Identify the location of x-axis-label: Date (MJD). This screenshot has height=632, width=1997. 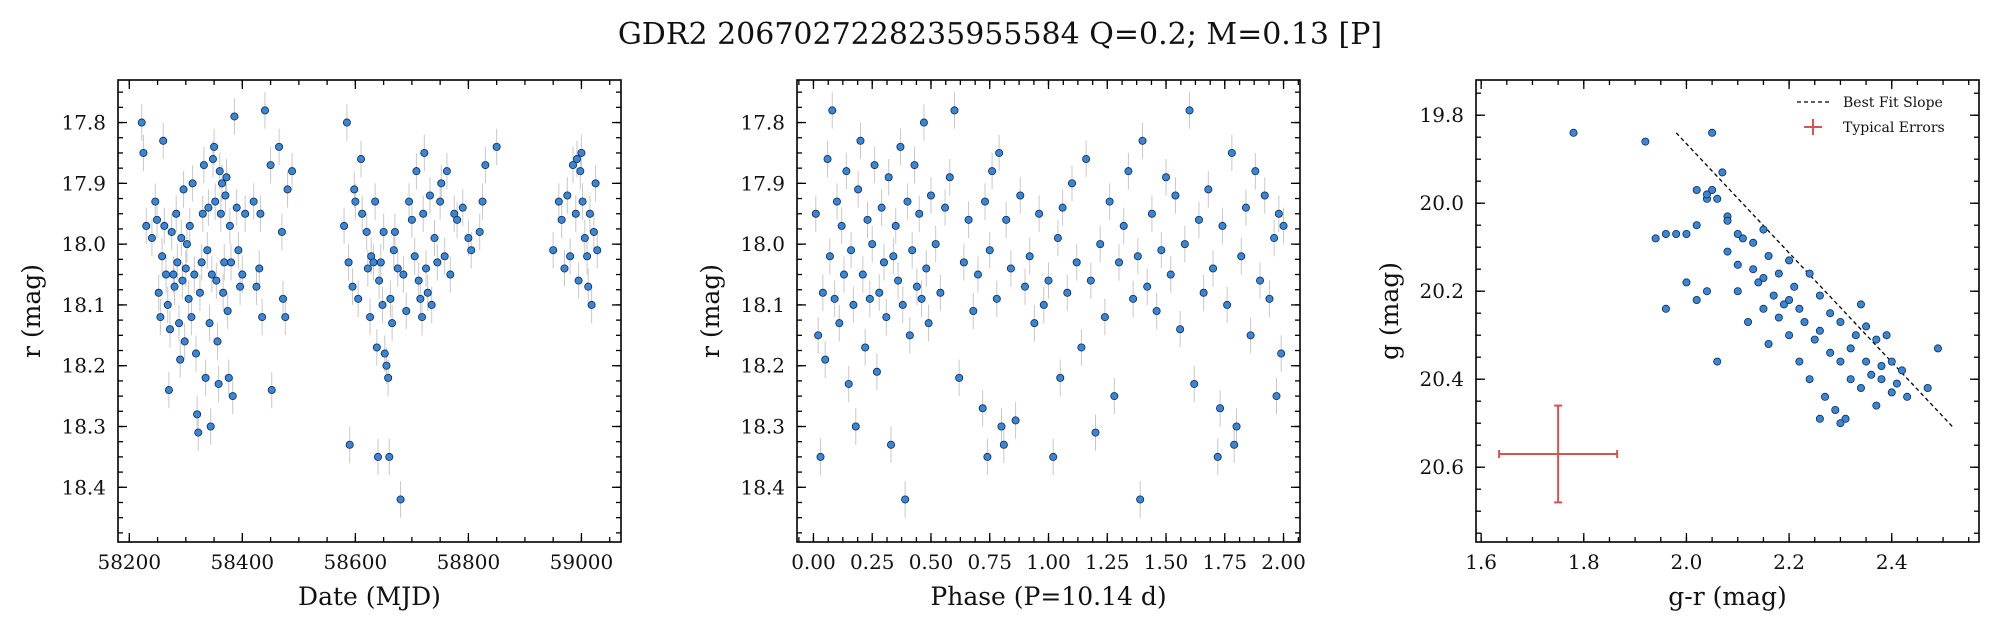
(369, 596).